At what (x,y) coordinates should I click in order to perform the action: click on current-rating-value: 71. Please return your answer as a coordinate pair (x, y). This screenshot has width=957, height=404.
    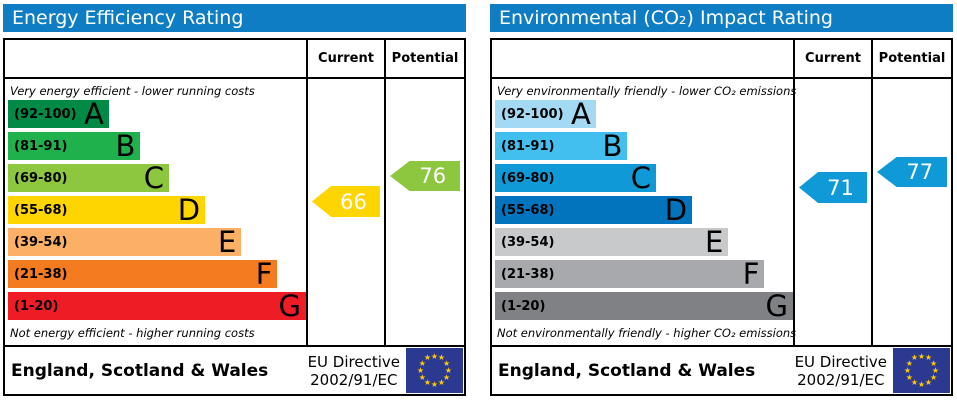
    Looking at the image, I should click on (840, 187).